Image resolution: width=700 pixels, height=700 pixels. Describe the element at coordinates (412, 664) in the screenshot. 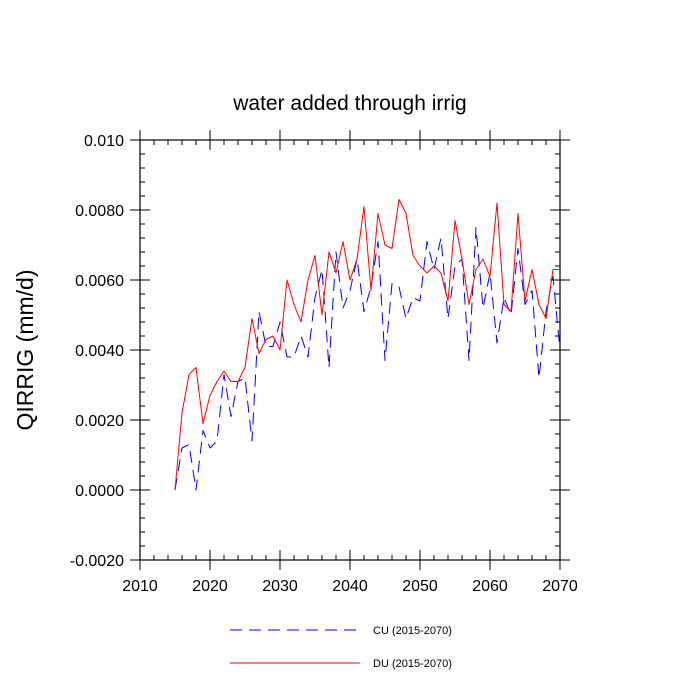

I see `legend-label: DU (2015-2070)` at that location.